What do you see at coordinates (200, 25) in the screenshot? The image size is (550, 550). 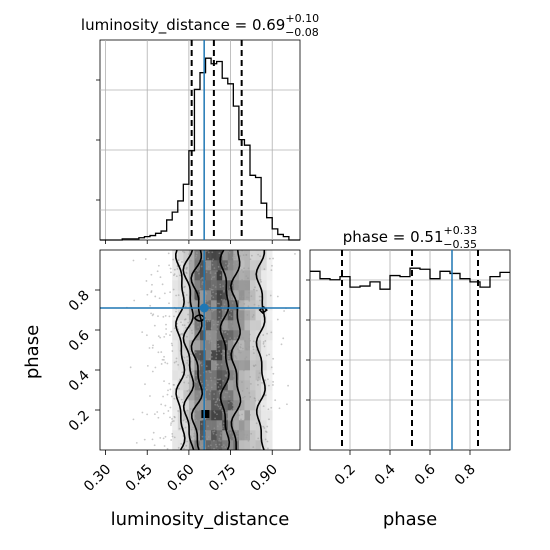 I see `dist-title: luminosity_distance = 0.69+0.10 −0.08` at bounding box center [200, 25].